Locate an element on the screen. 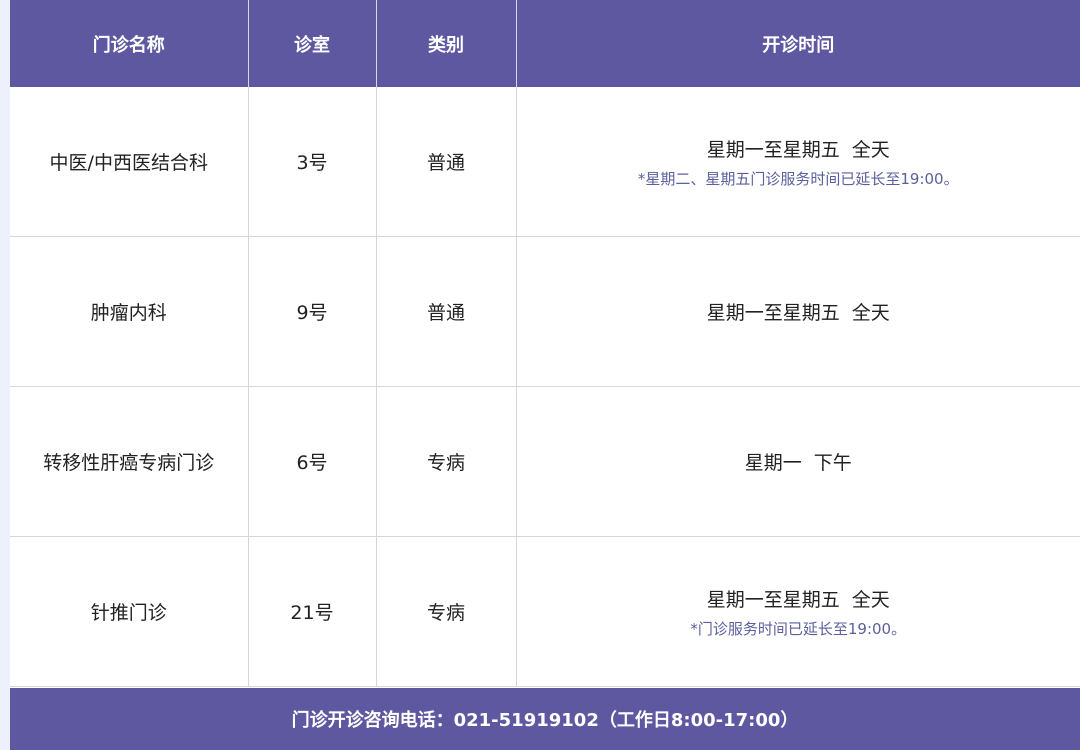  clinic-time: 星期一 下午 is located at coordinates (798, 463).